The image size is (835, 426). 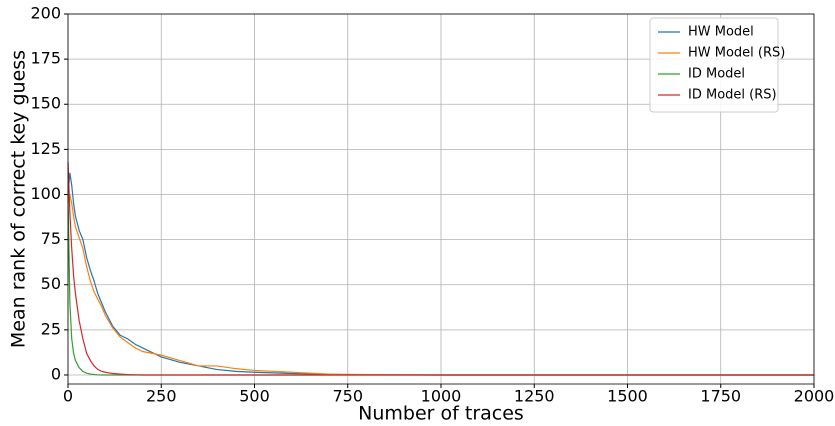 What do you see at coordinates (51, 283) in the screenshot?
I see `y-tick-label: 50` at bounding box center [51, 283].